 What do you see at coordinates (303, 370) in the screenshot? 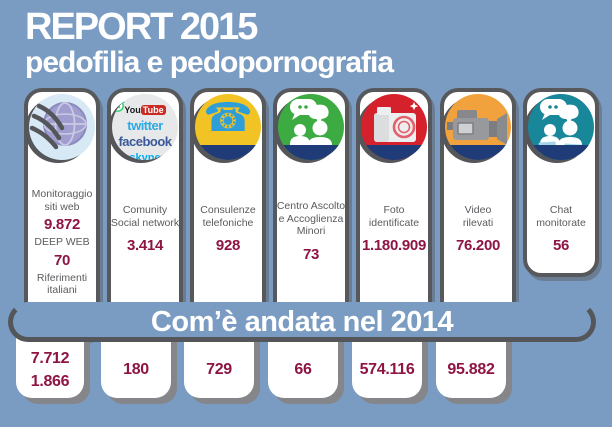
I see `value-2014: 66` at bounding box center [303, 370].